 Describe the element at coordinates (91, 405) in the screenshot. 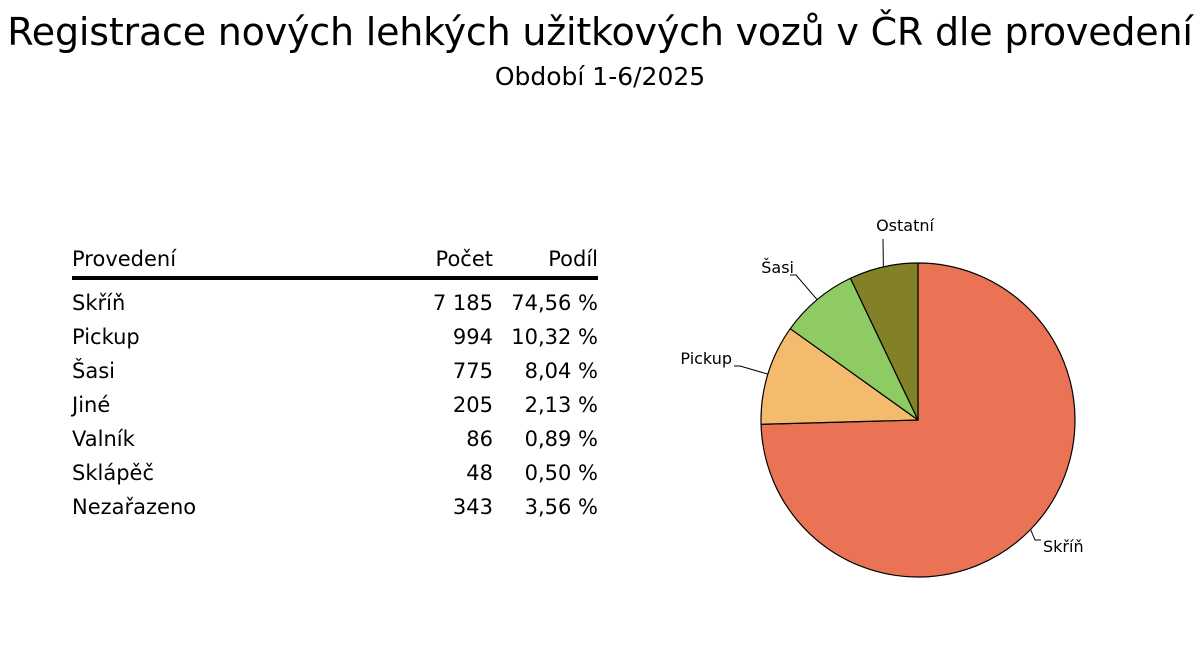

I see `row-name: Jiné` at that location.